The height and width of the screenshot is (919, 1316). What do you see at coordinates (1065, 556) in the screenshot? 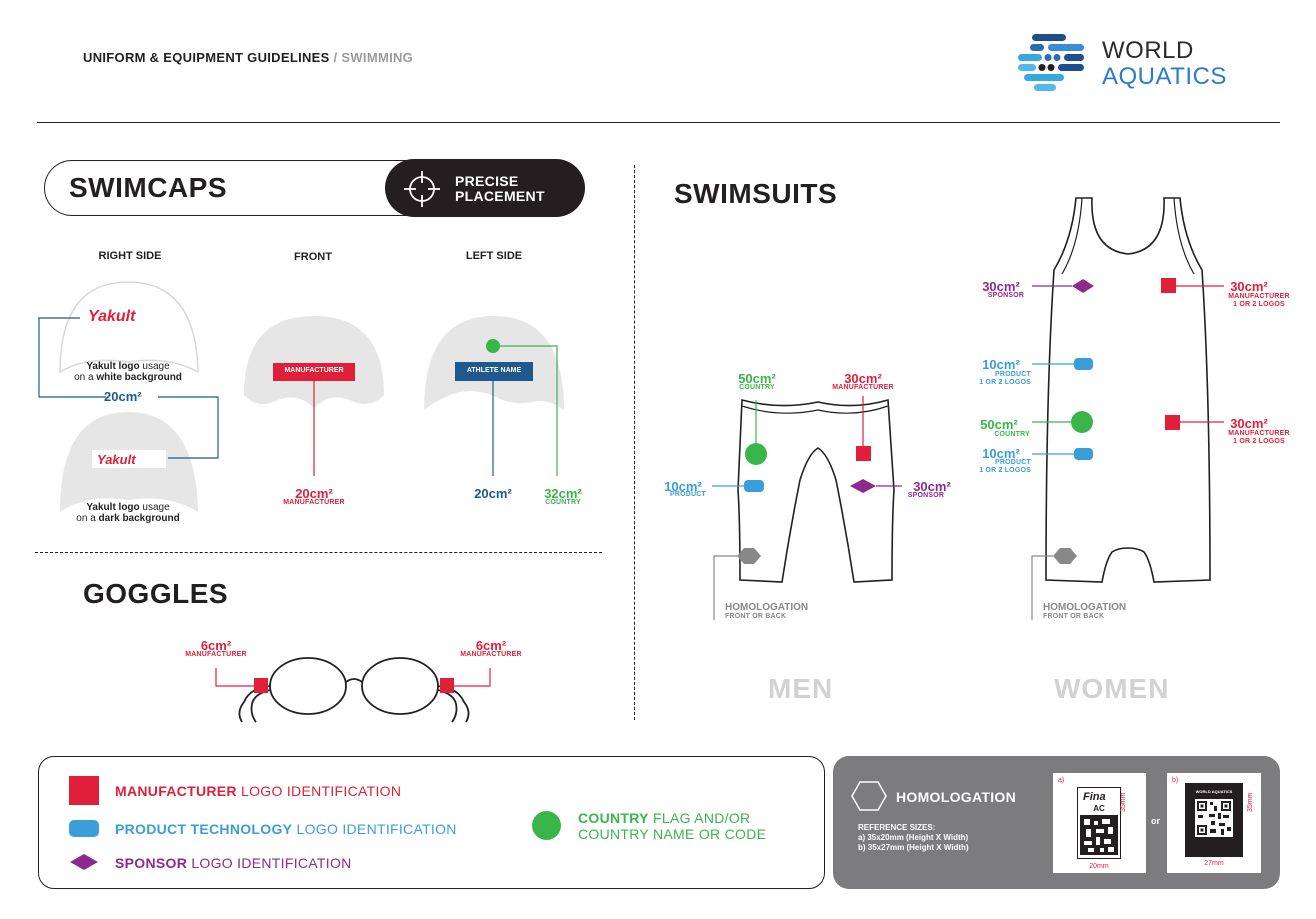
I see `women-homologation-zone` at bounding box center [1065, 556].